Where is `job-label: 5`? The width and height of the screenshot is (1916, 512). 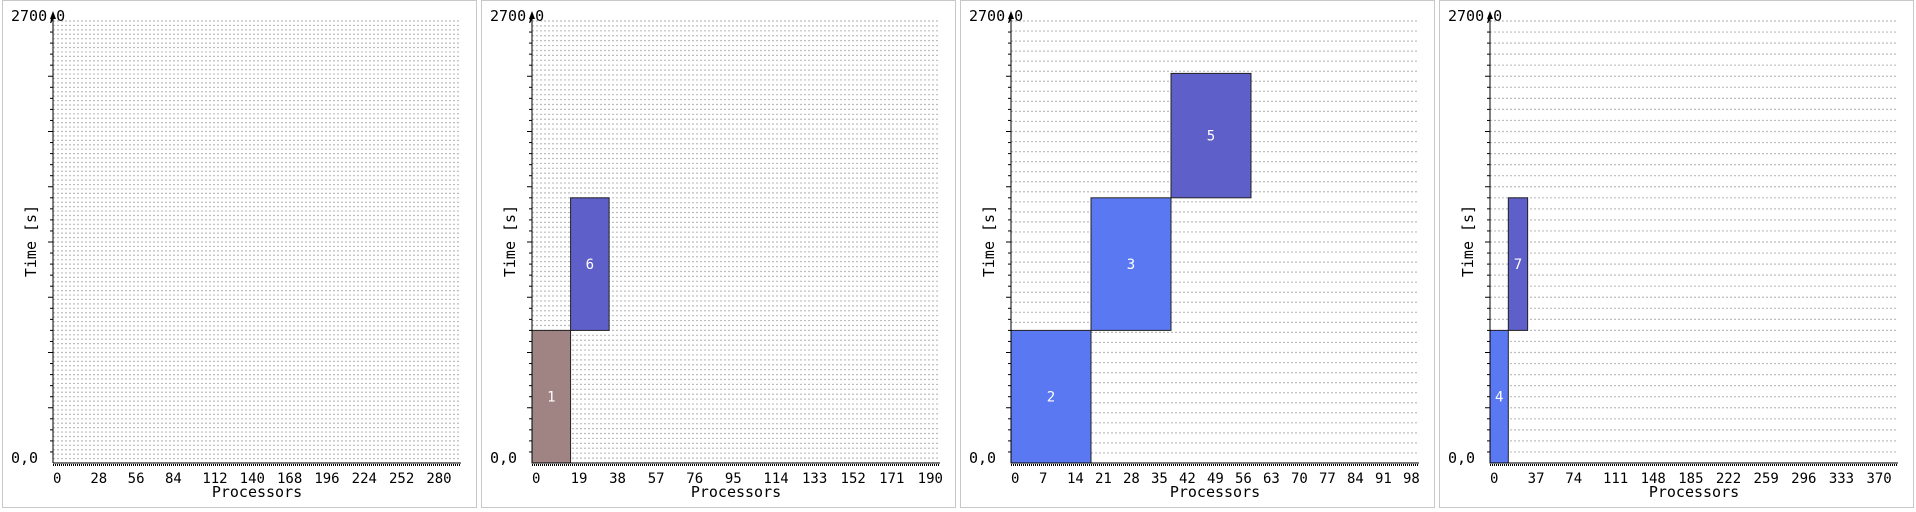
job-label: 5 is located at coordinates (1211, 137).